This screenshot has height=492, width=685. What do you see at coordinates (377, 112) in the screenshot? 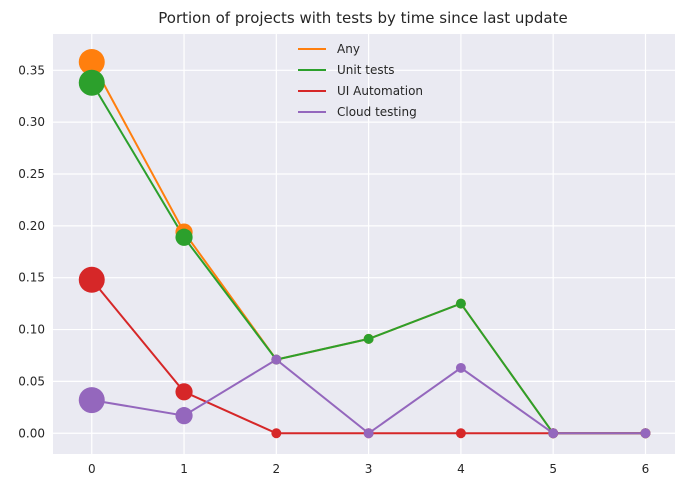
I see `legend-entry: Cloud testing` at bounding box center [377, 112].